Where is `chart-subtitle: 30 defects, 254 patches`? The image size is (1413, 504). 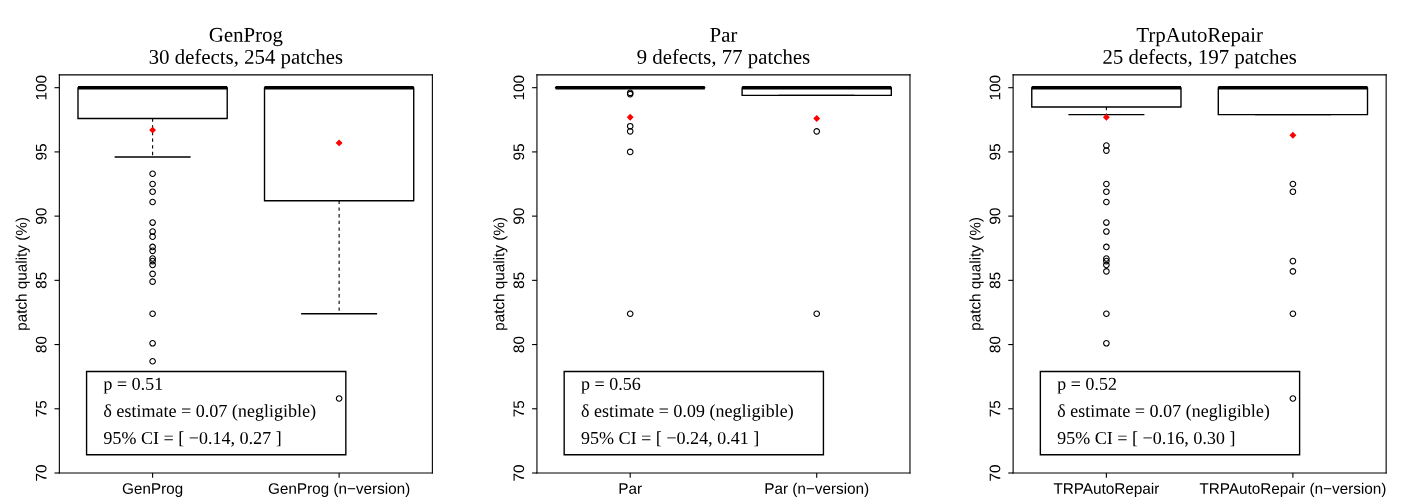 chart-subtitle: 30 defects, 254 patches is located at coordinates (246, 59).